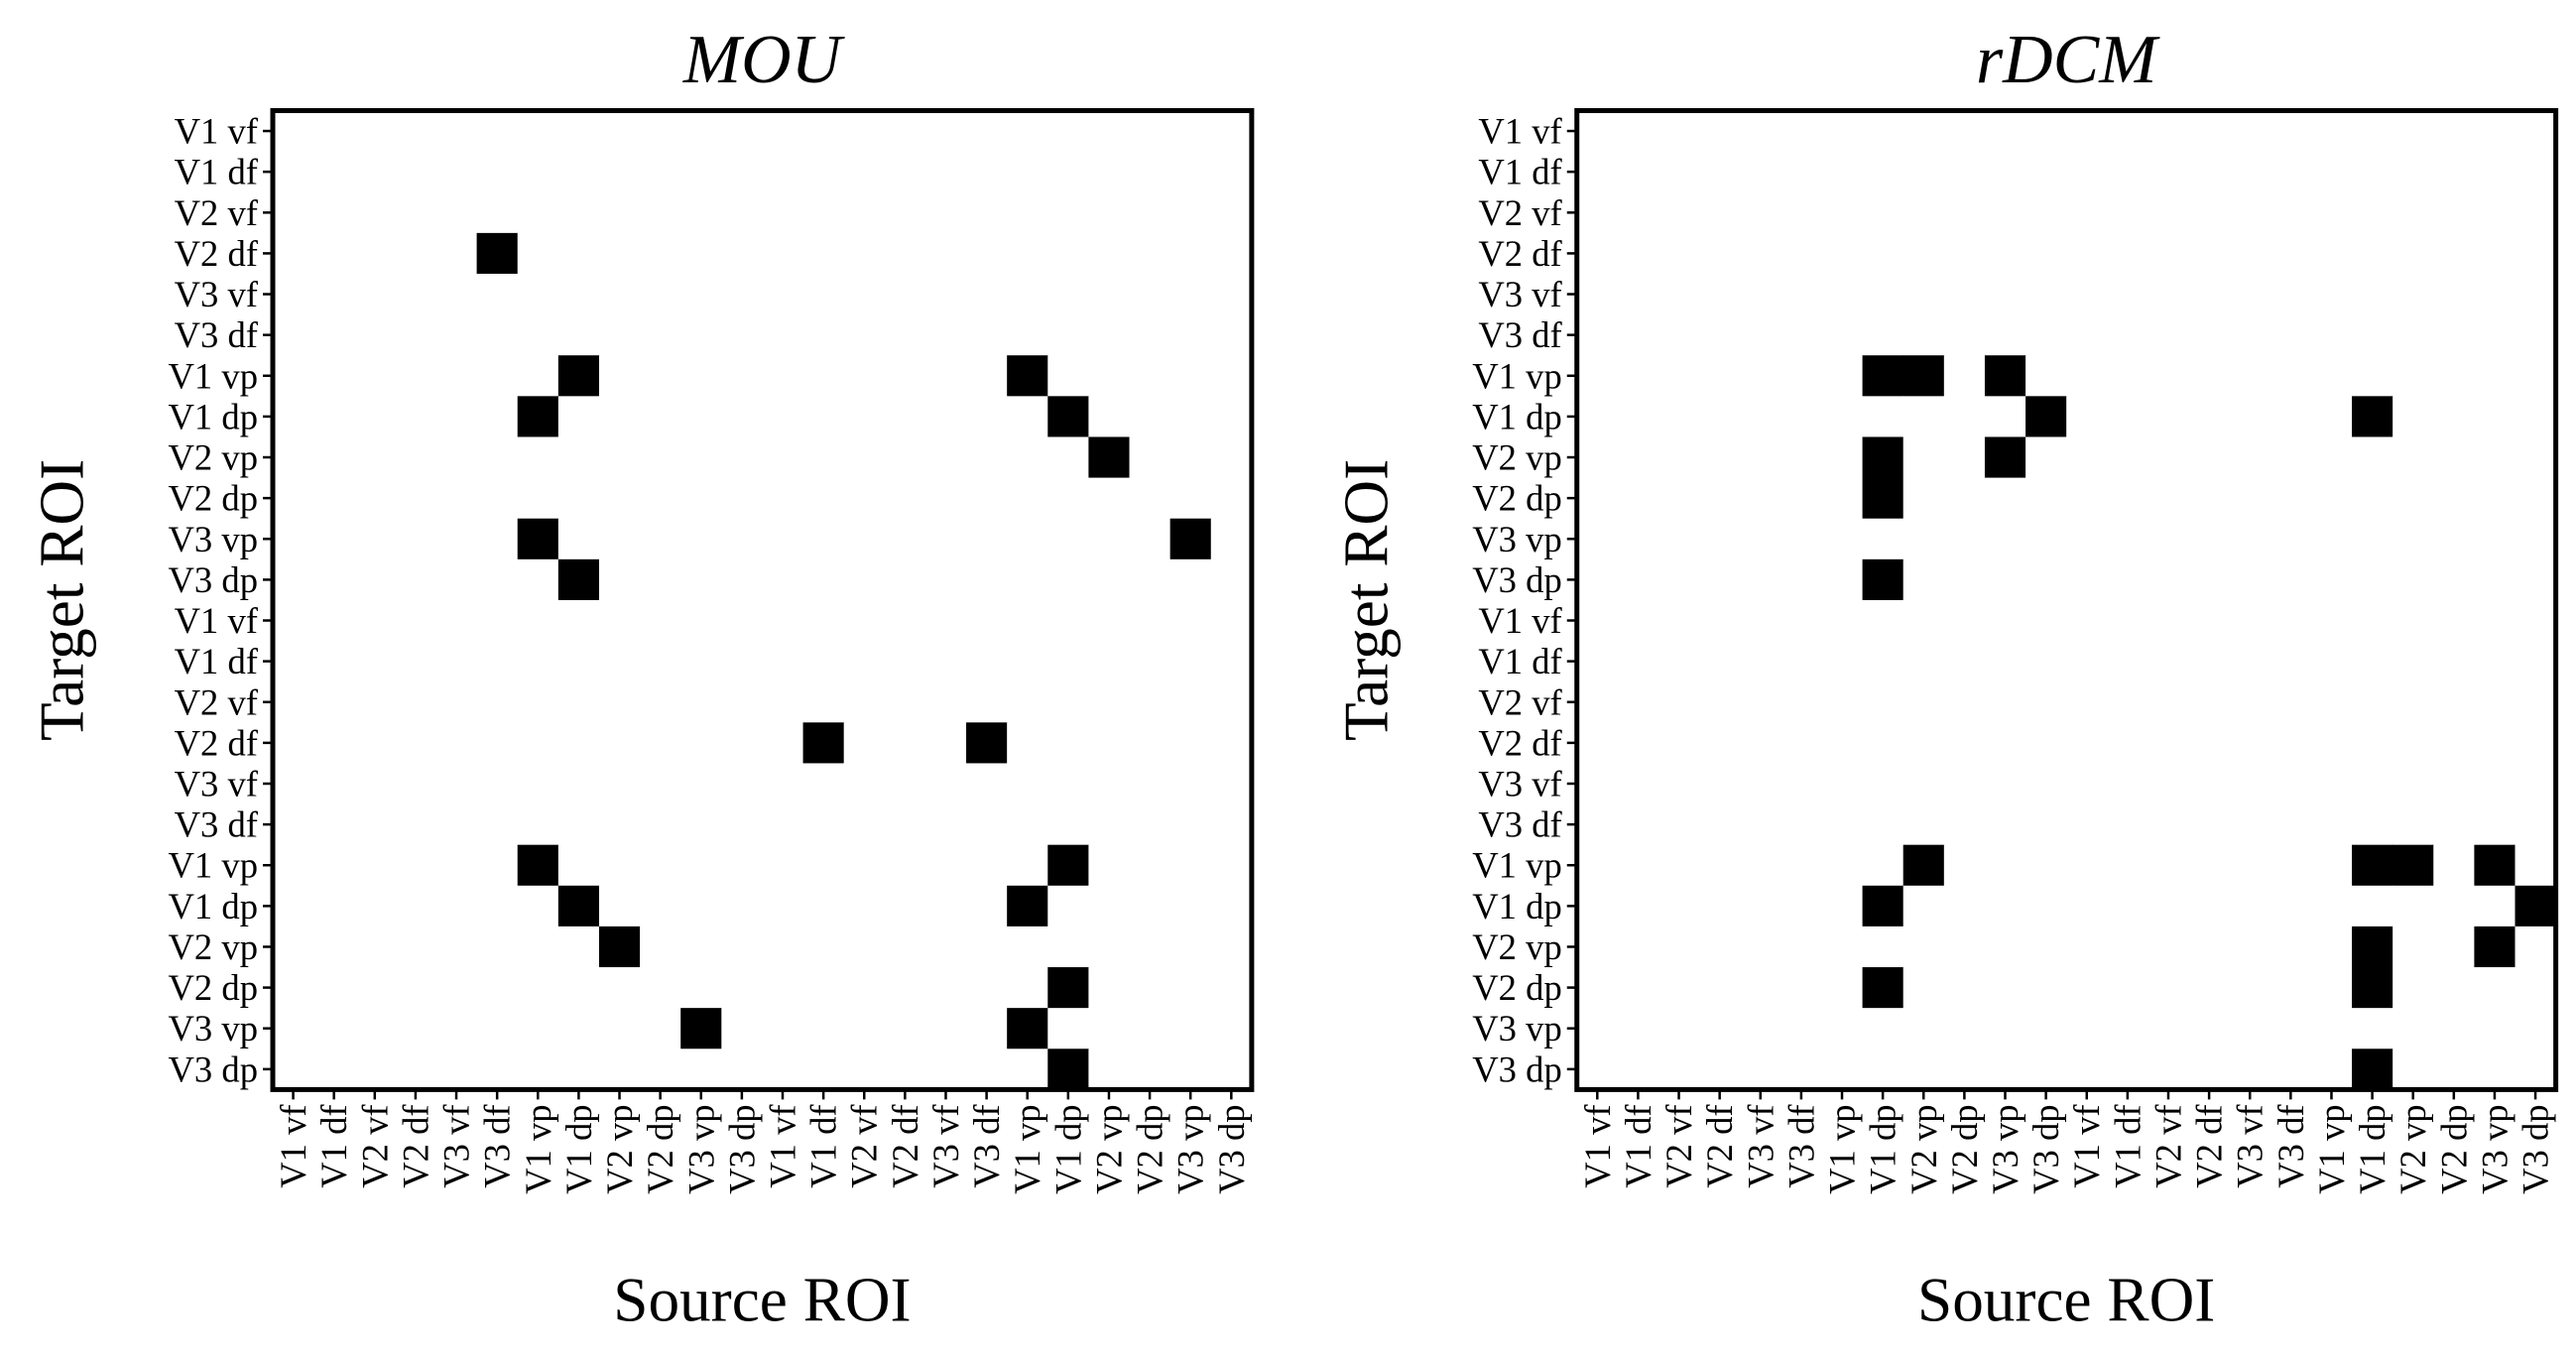 The height and width of the screenshot is (1357, 2576). What do you see at coordinates (538, 1149) in the screenshot?
I see `x-tick-label: V1 vp` at bounding box center [538, 1149].